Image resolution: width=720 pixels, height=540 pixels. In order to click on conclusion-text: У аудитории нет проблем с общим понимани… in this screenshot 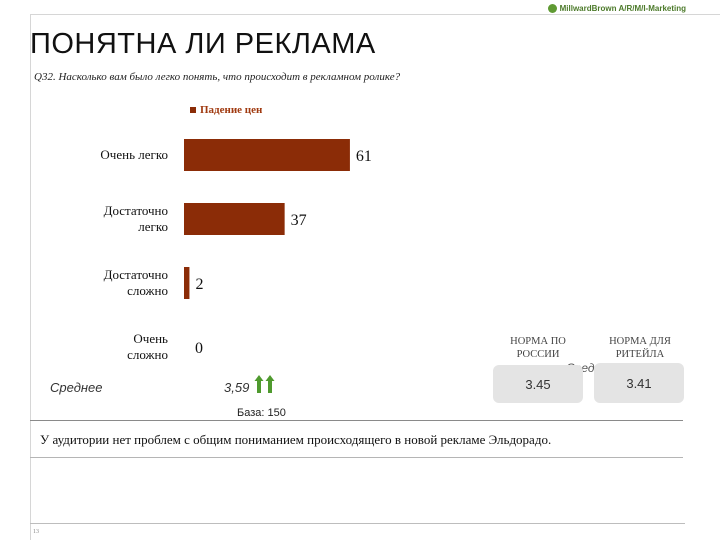, I will do `click(296, 439)`.